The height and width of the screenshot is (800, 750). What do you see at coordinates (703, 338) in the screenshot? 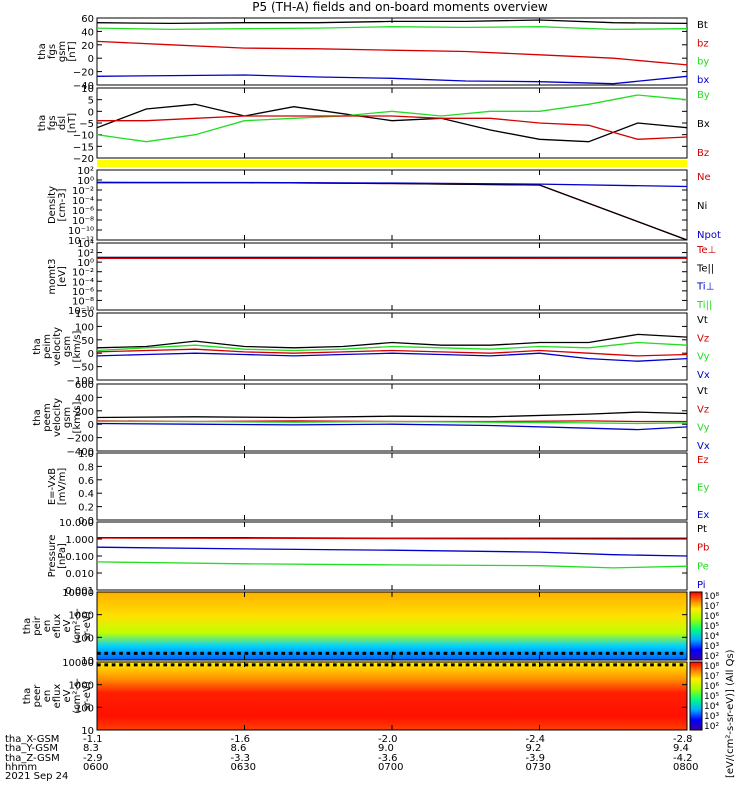
I see `legend-entry: Vz` at bounding box center [703, 338].